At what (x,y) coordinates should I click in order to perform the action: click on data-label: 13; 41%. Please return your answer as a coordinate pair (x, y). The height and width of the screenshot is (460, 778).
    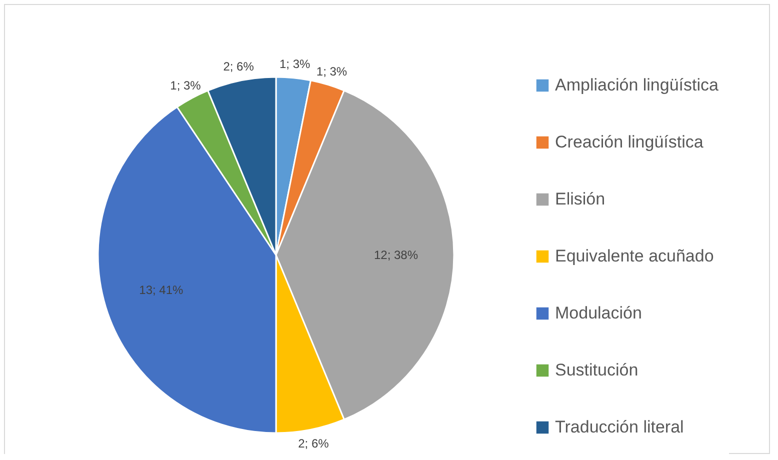
    Looking at the image, I should click on (161, 289).